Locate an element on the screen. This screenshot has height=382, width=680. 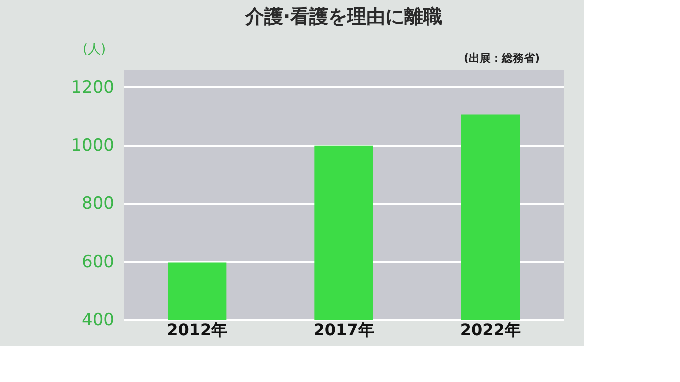
text: (出展：総務省) is located at coordinates (502, 58).